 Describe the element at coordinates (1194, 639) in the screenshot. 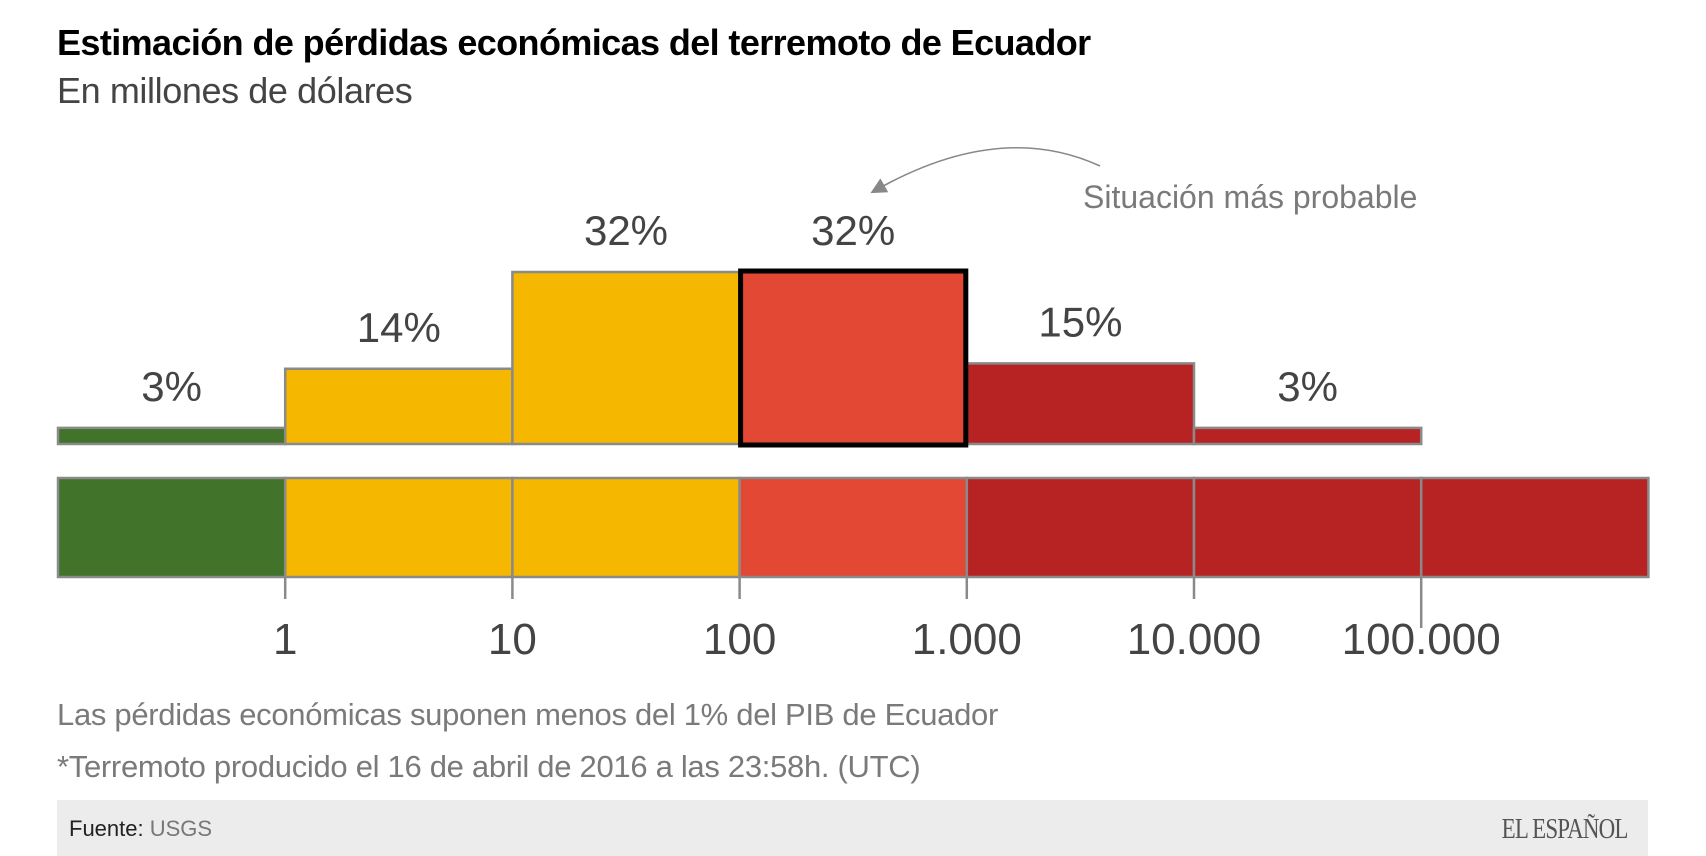

I see `axis-tick-label: 10.000` at that location.